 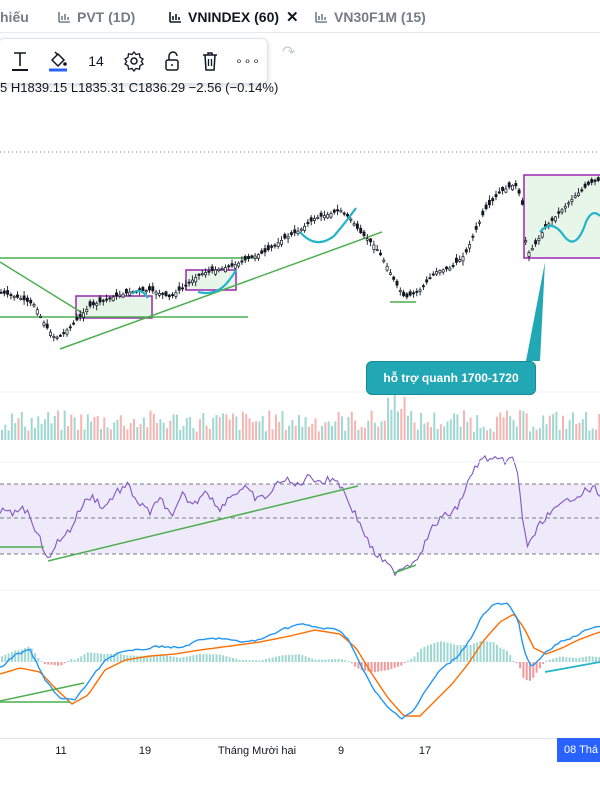 What do you see at coordinates (210, 61) in the screenshot?
I see `delete-trash-icon` at bounding box center [210, 61].